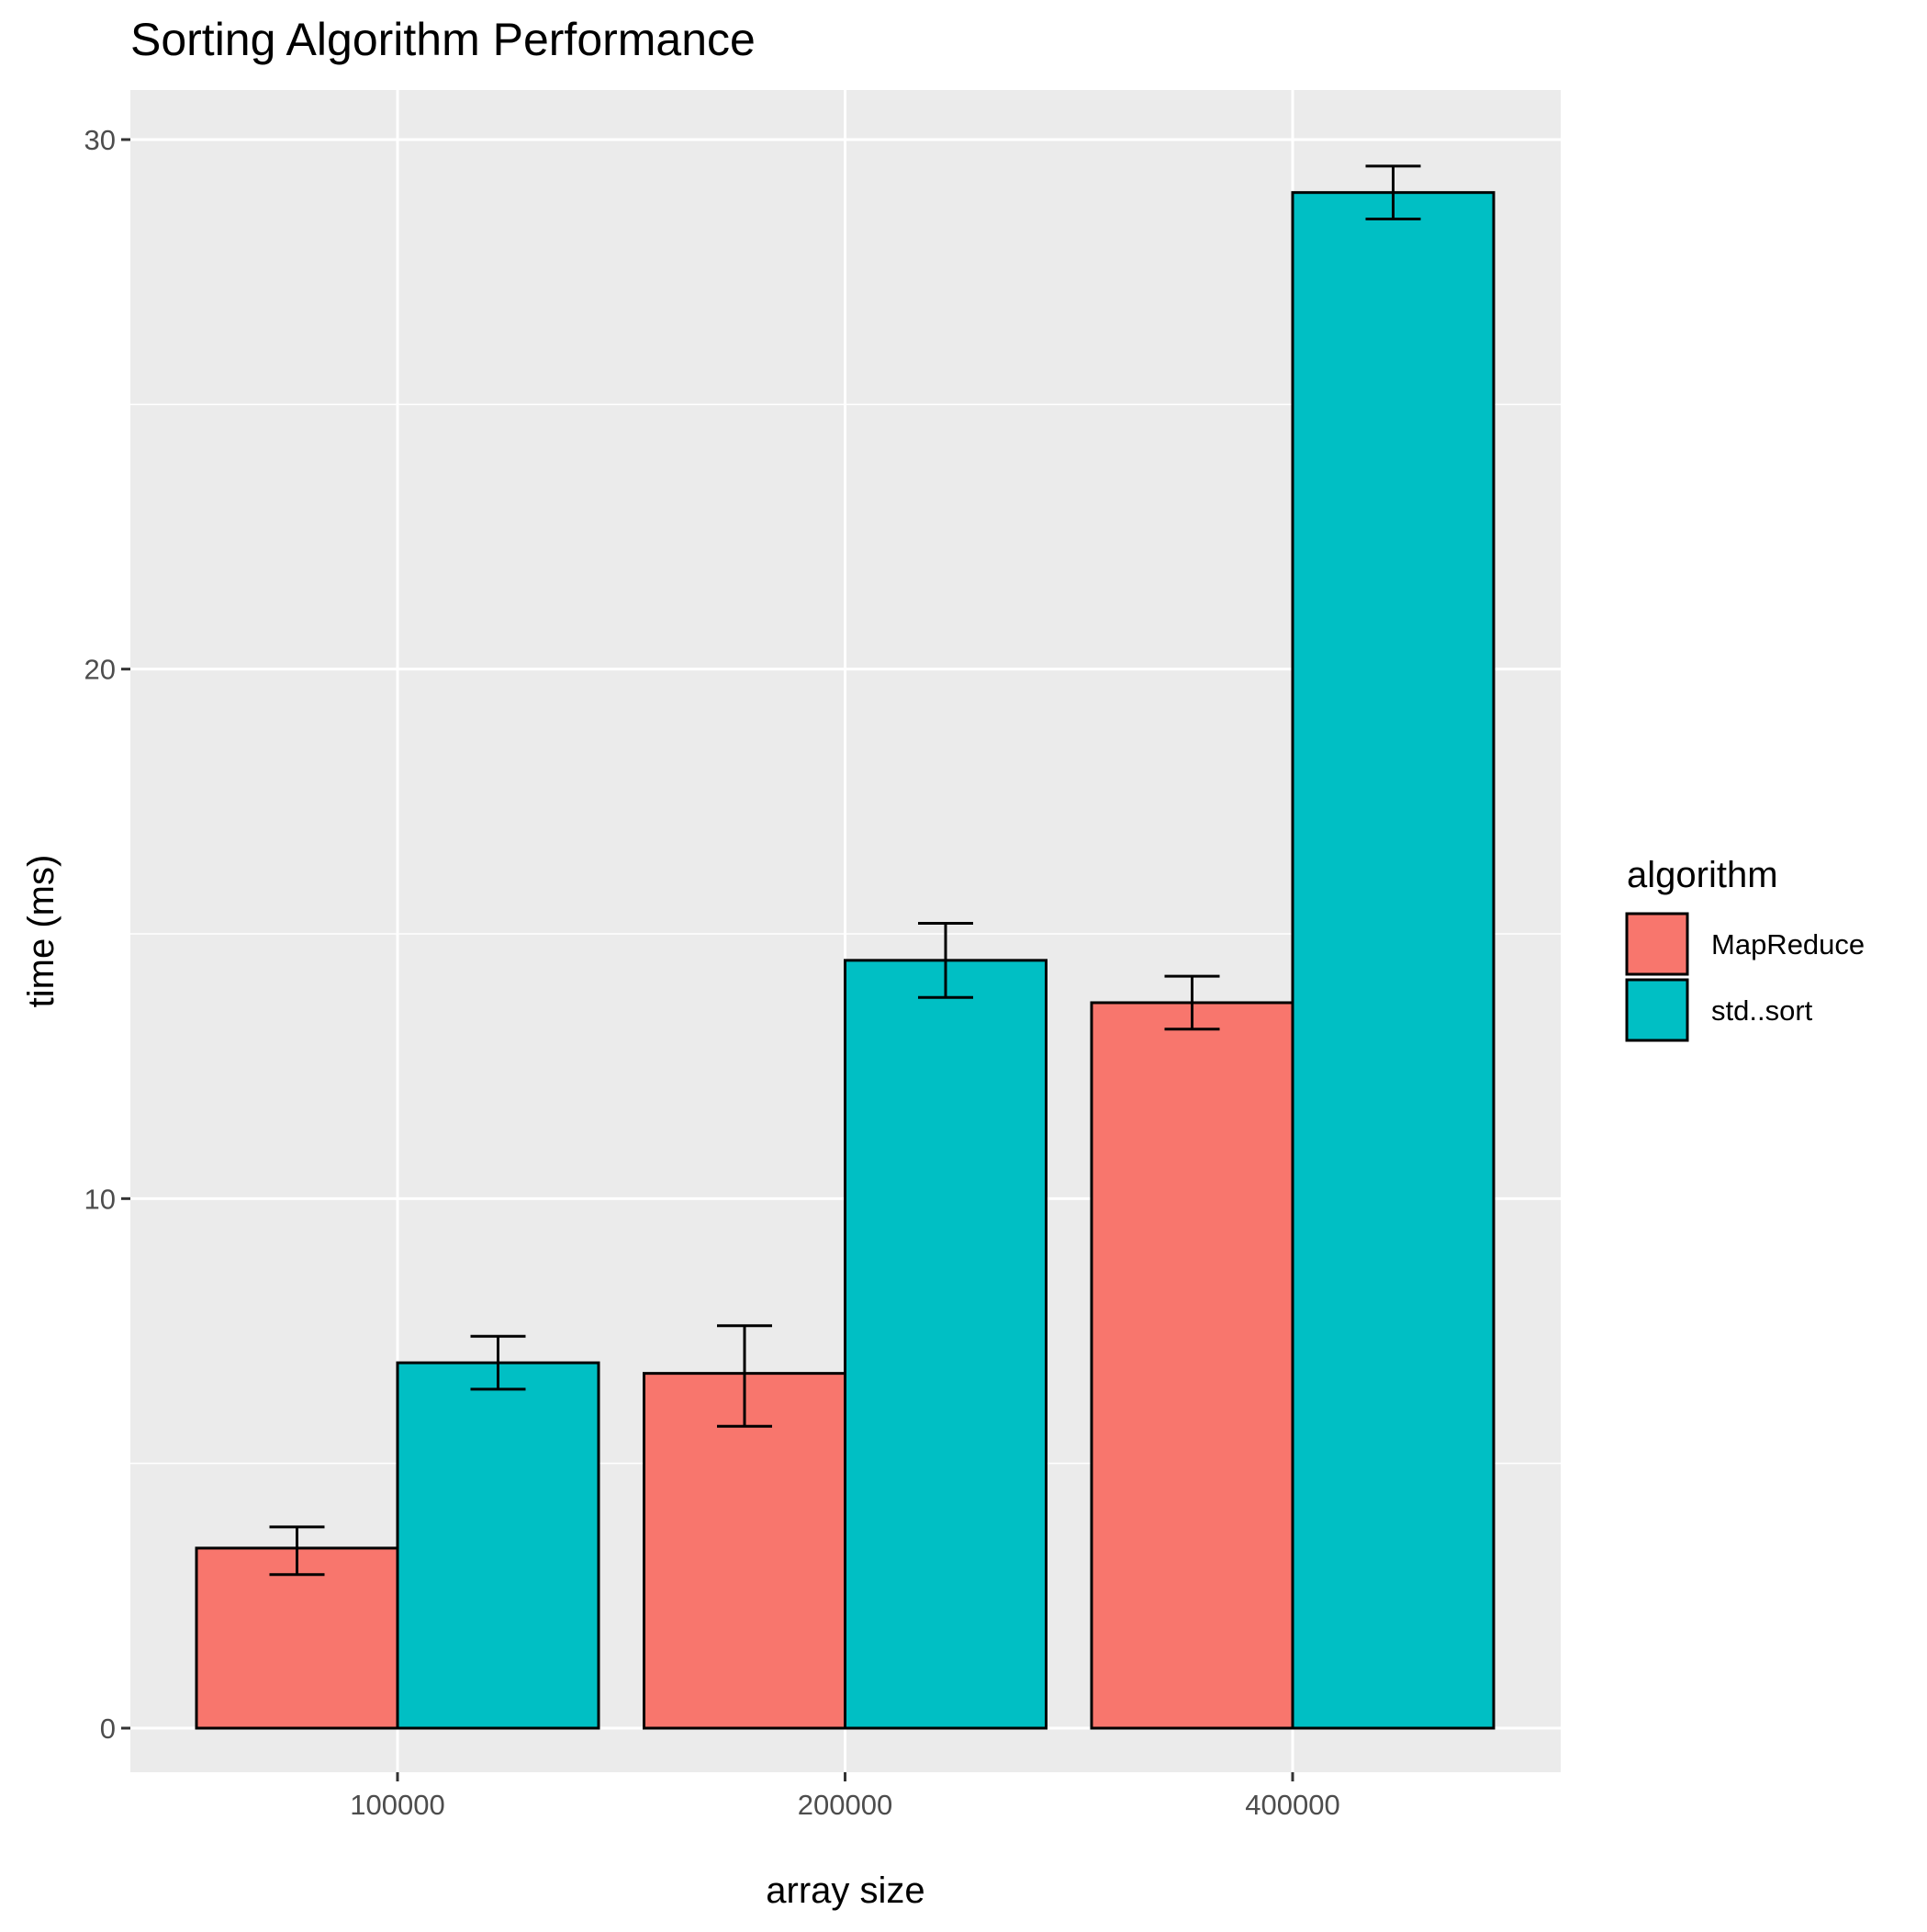  I want to click on y-tick-label: 20, so click(100, 670).